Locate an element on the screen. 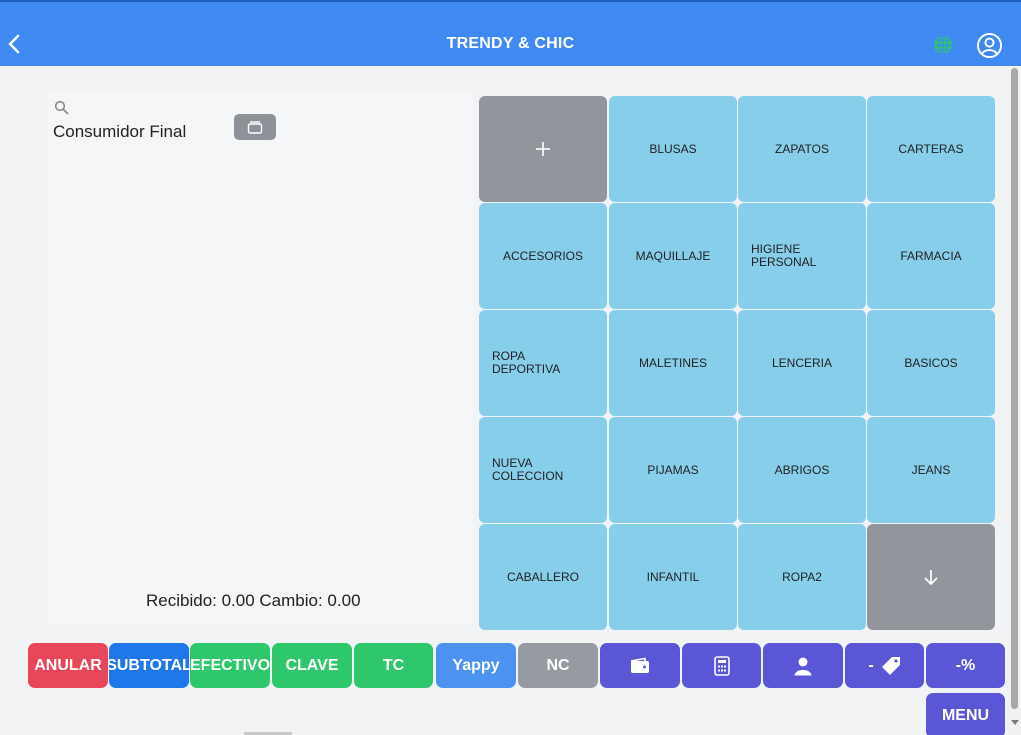  category-tile: HIGIENE PERSONAL is located at coordinates (802, 256).